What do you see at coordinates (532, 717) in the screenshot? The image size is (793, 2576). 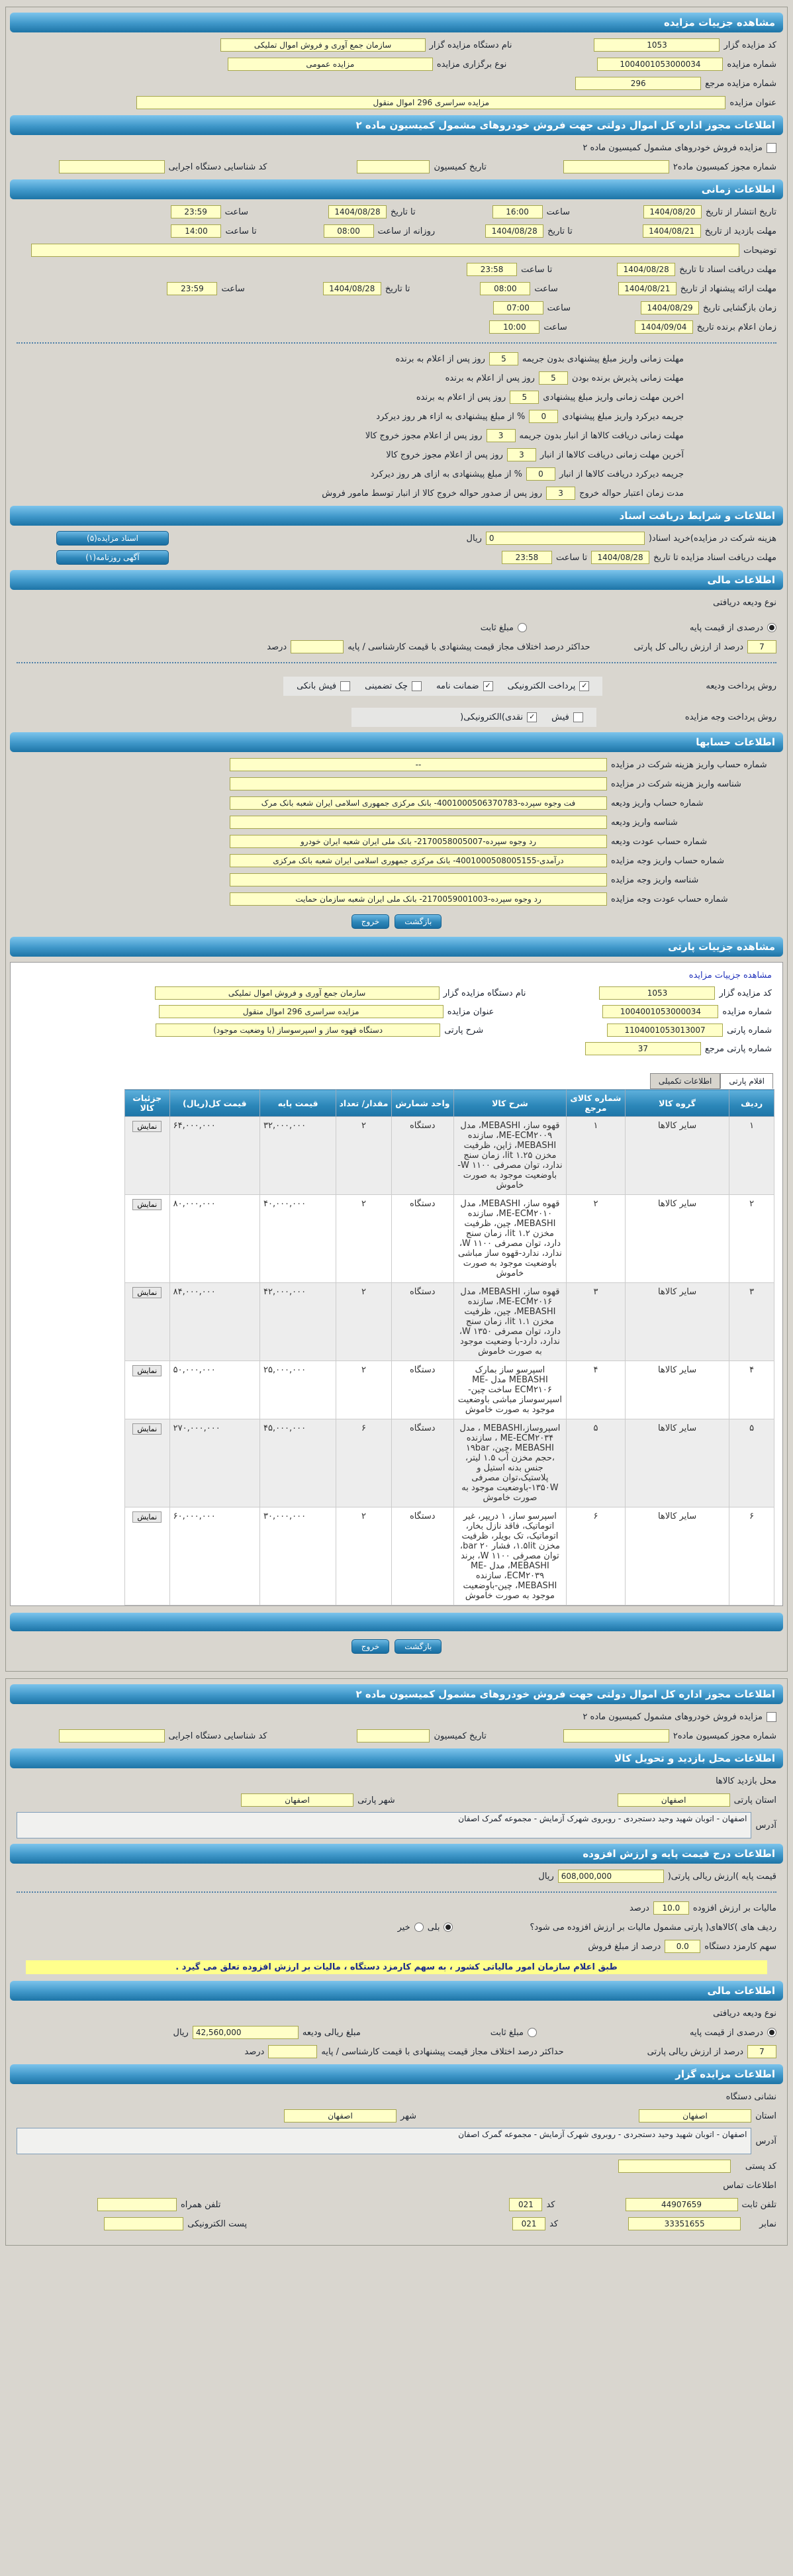 I see `cash-electronic-checkbox` at bounding box center [532, 717].